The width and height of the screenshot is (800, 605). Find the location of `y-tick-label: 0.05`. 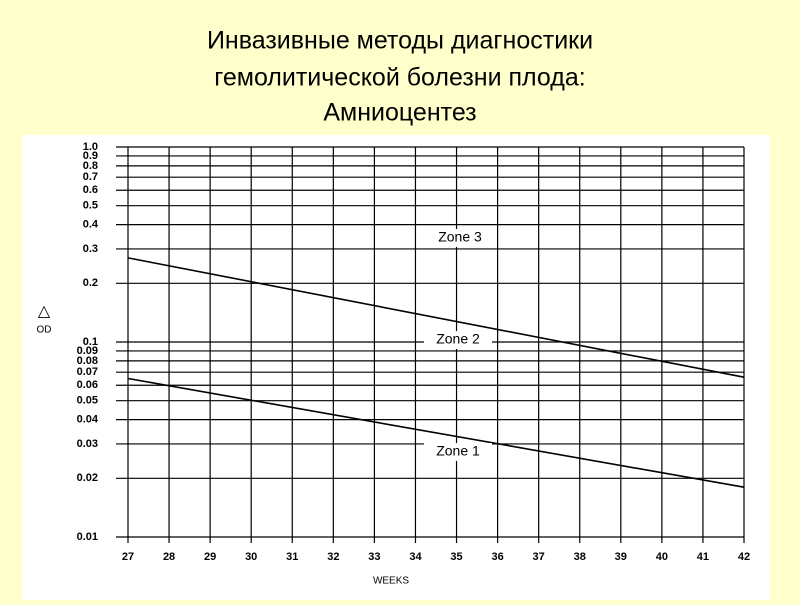

y-tick-label: 0.05 is located at coordinates (87, 401).